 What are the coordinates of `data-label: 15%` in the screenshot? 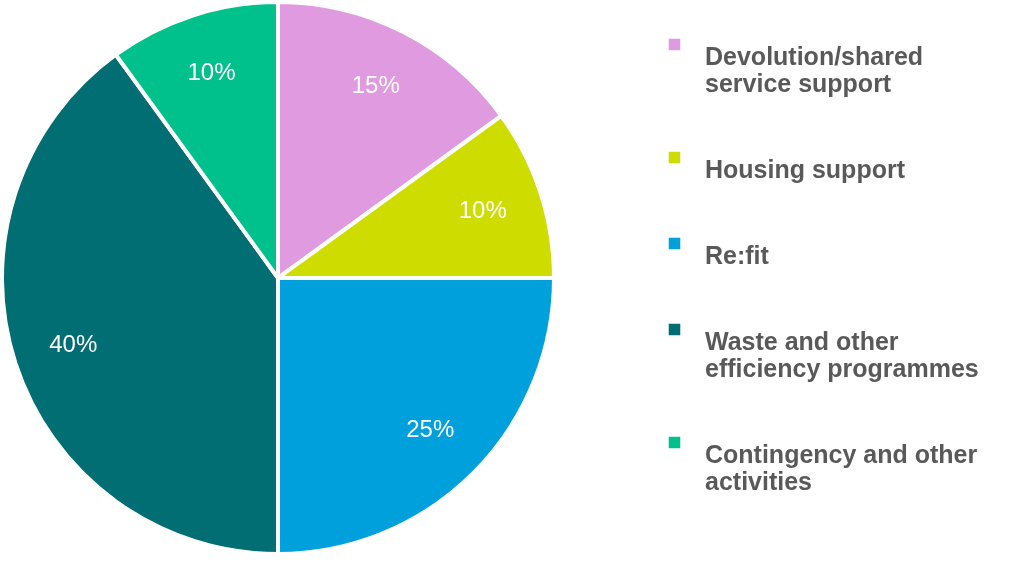 It's located at (375, 85).